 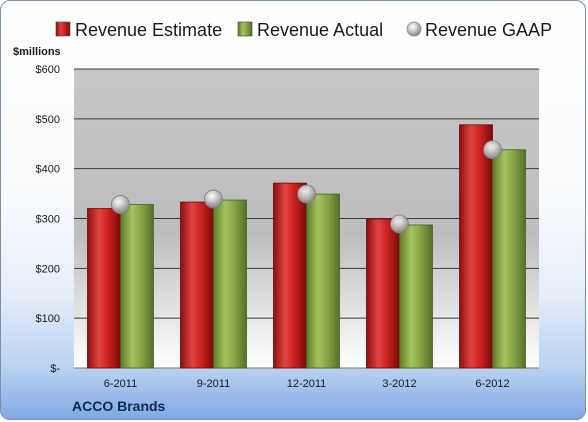 What do you see at coordinates (492, 150) in the screenshot?
I see `marker-revenue-gaap-6-2012` at bounding box center [492, 150].